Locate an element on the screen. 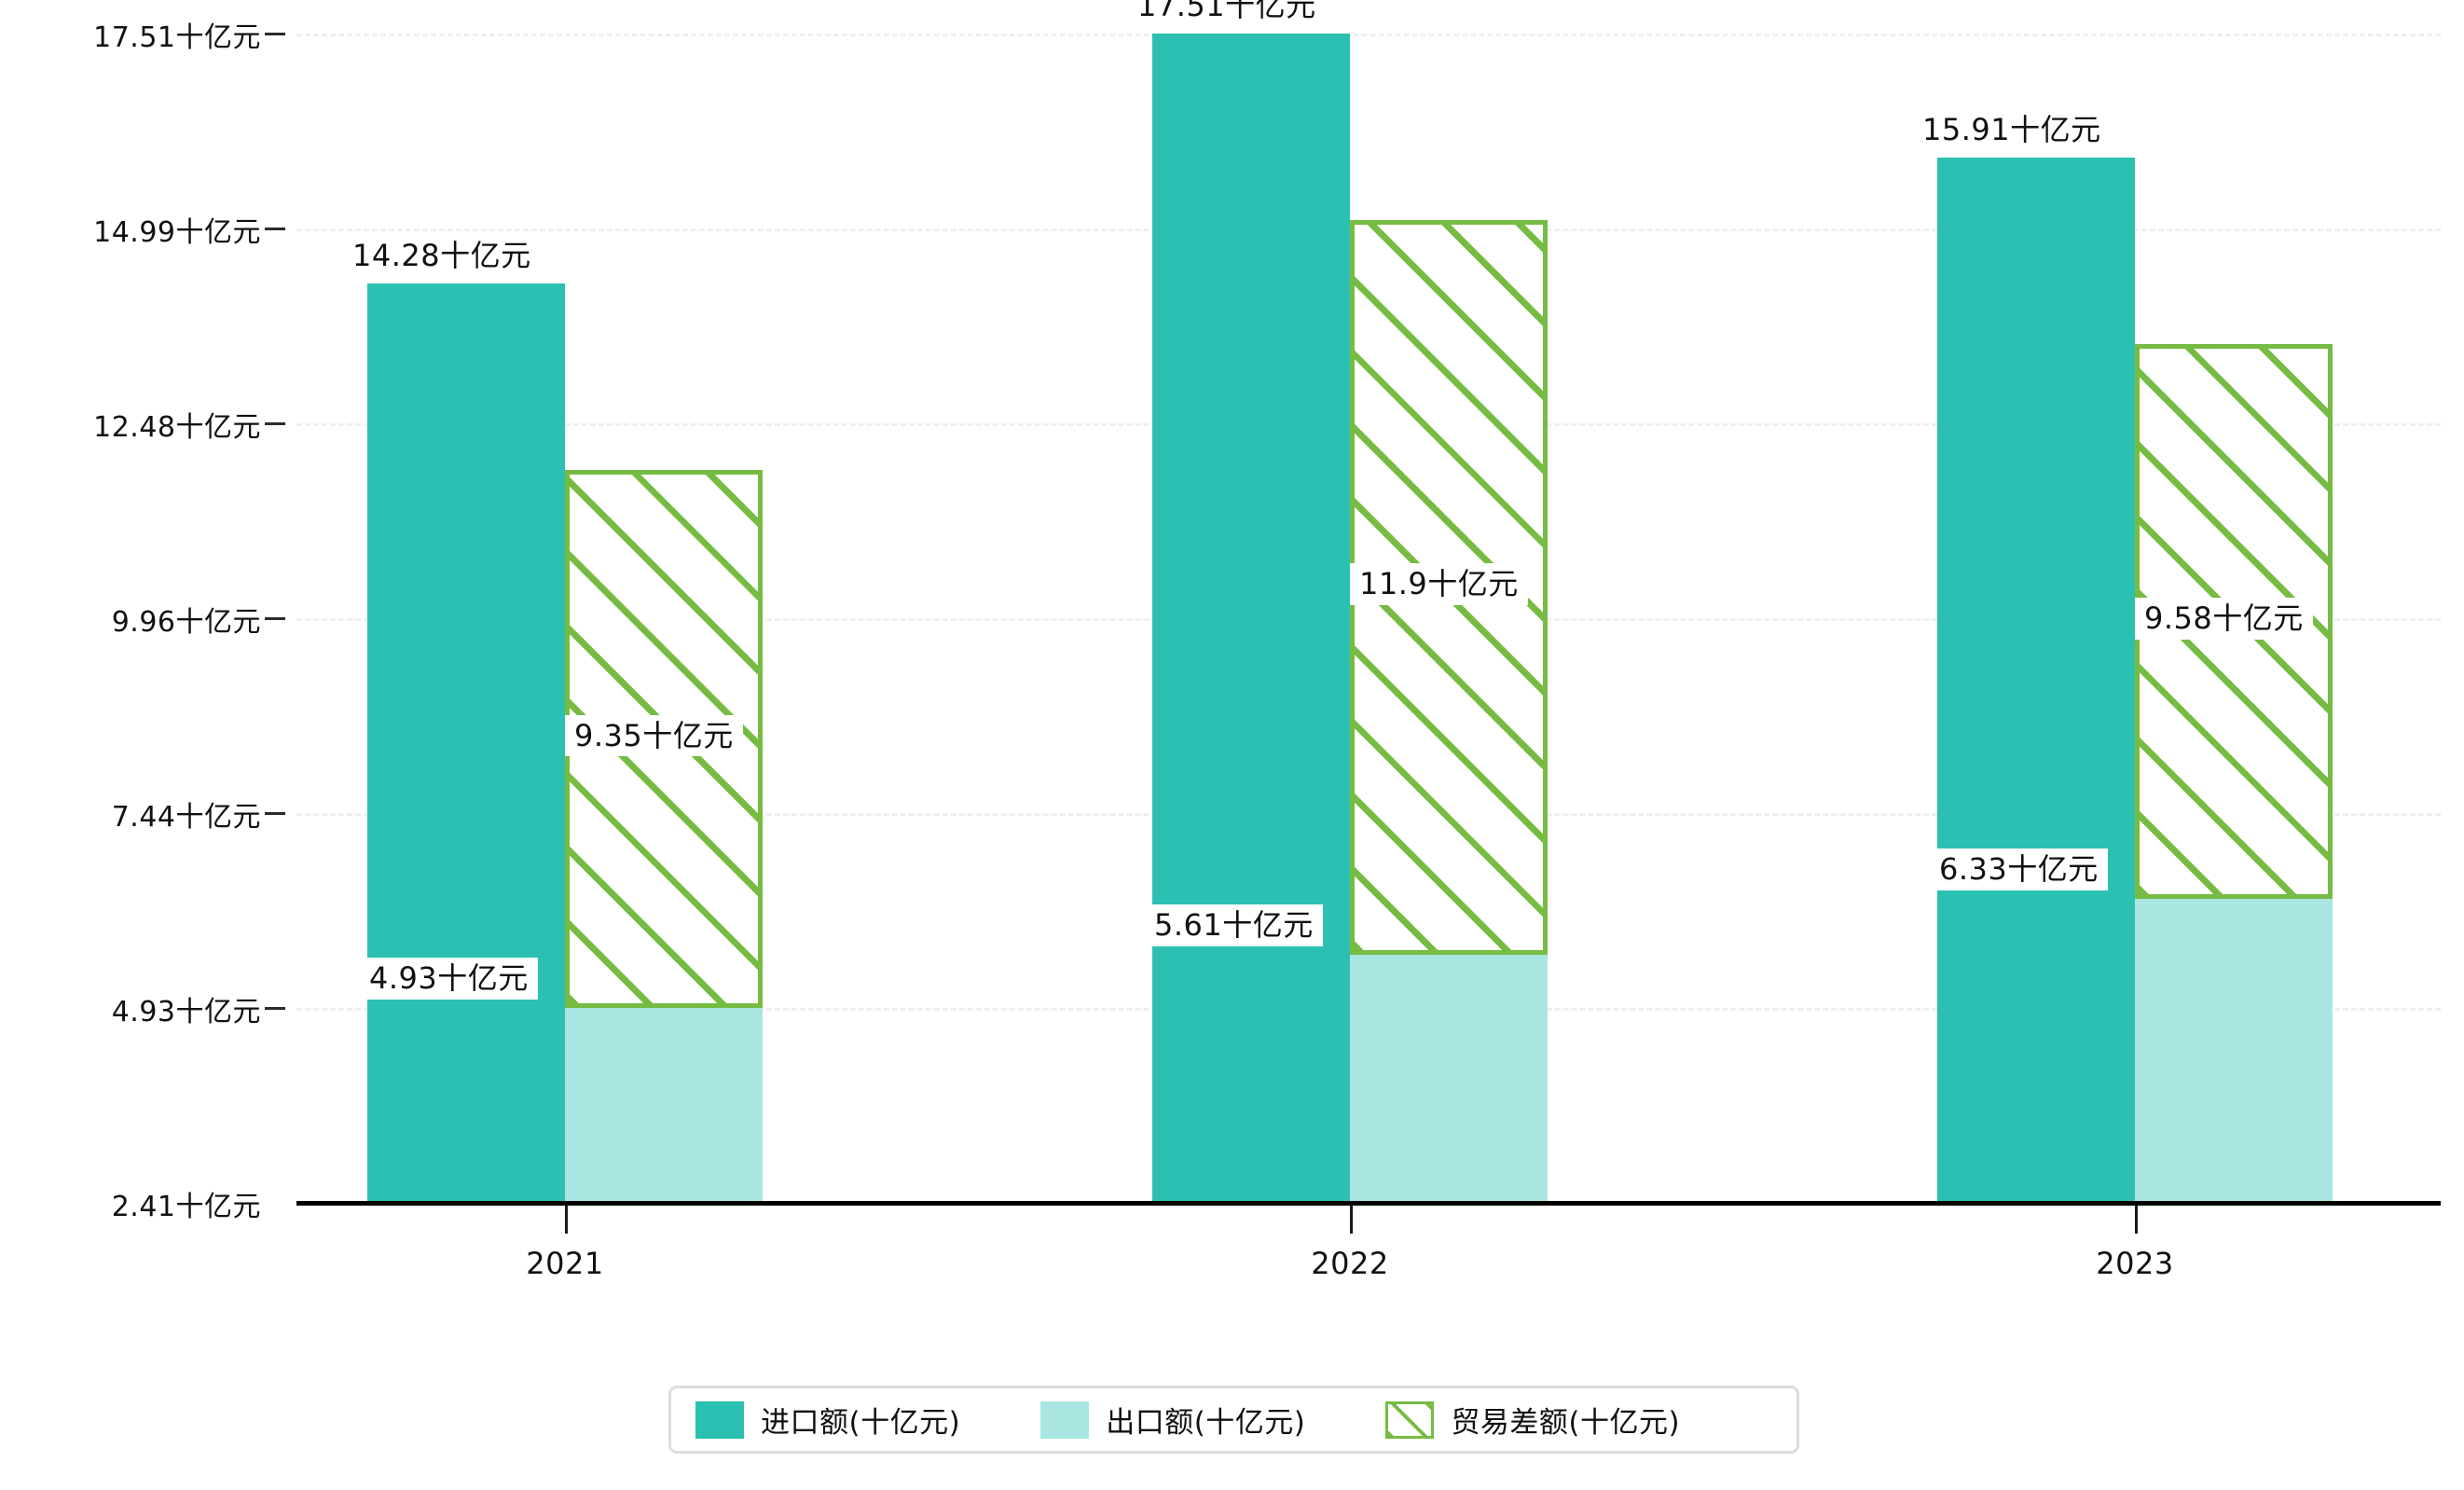  value-label-export-2021: 4.93十亿元 is located at coordinates (449, 978).